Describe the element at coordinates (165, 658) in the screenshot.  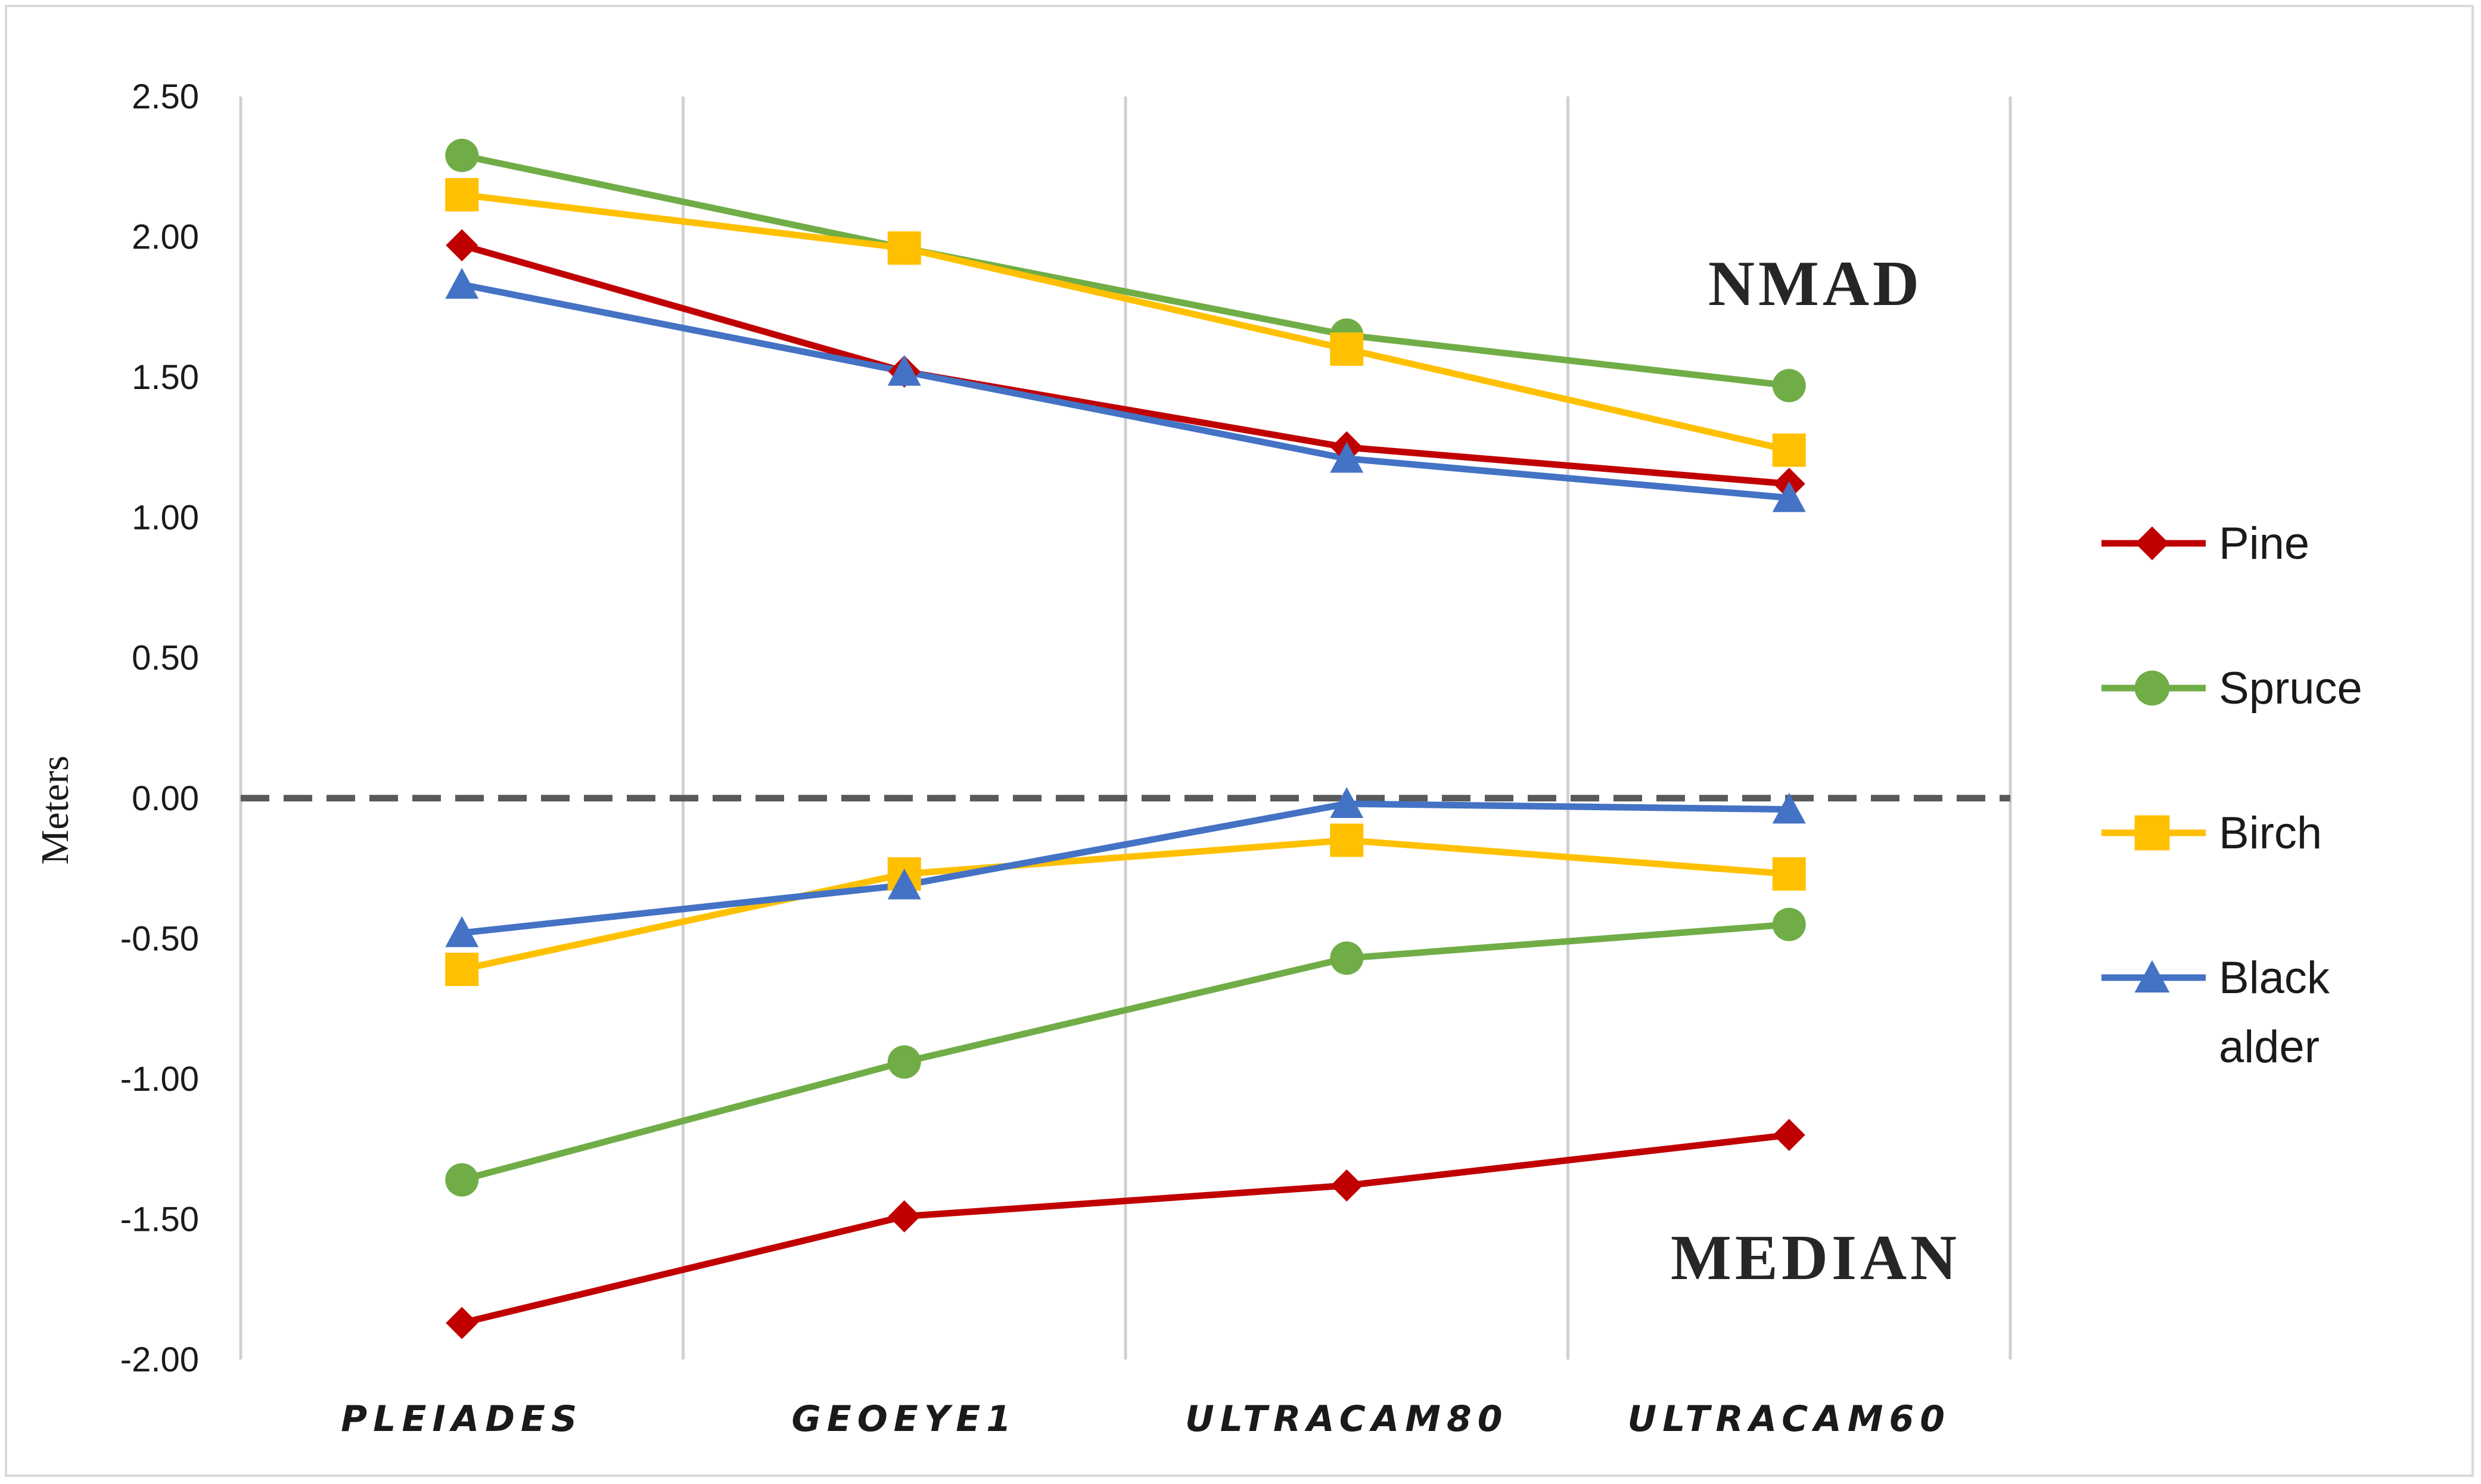
I see `y-tick-label: 0.50` at that location.